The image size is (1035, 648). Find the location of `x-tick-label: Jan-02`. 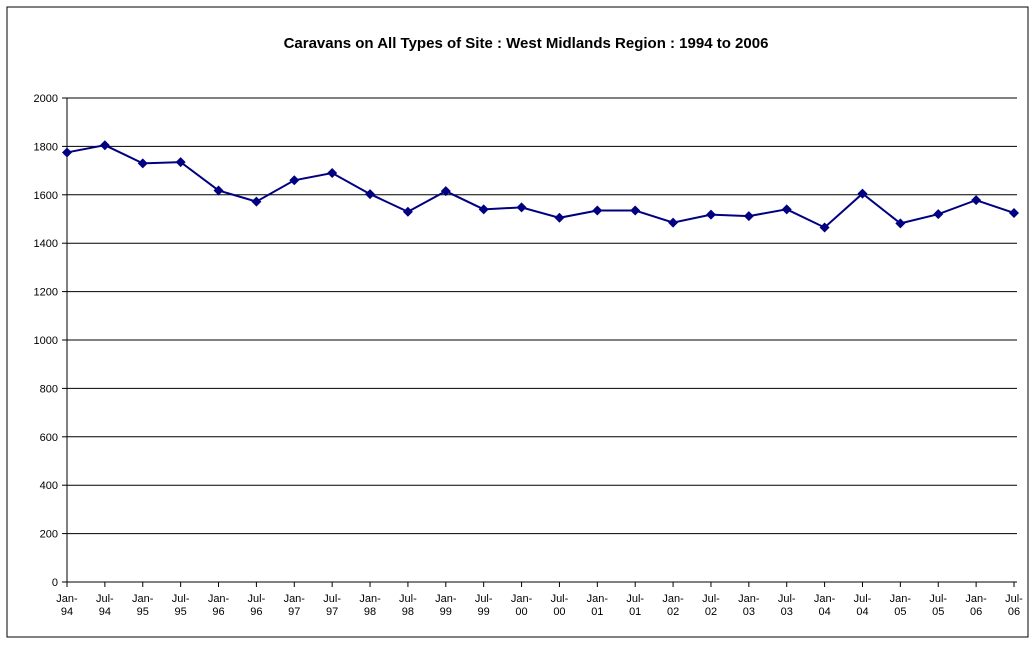

x-tick-label: Jan-02 is located at coordinates (673, 605).